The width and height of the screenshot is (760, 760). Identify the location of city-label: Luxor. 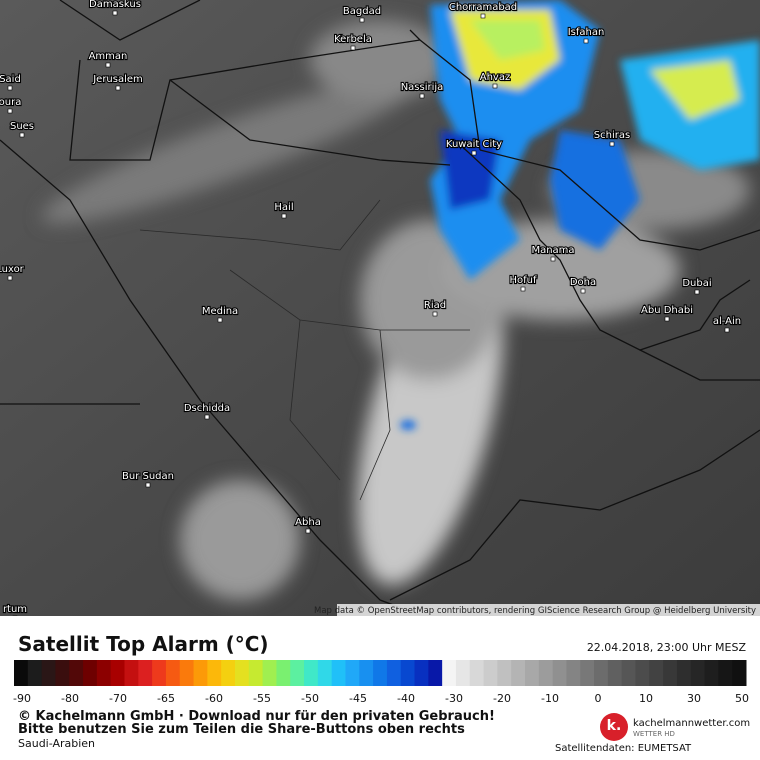
(12, 269).